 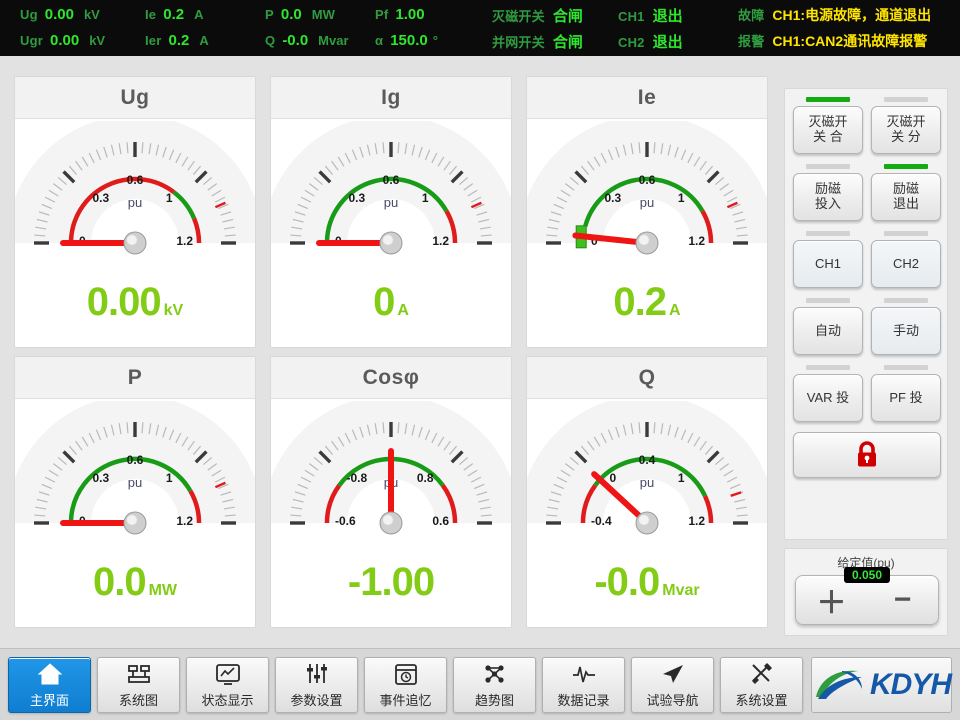 What do you see at coordinates (345, 521) in the screenshot?
I see `gauge-tick-label: -0.6` at bounding box center [345, 521].